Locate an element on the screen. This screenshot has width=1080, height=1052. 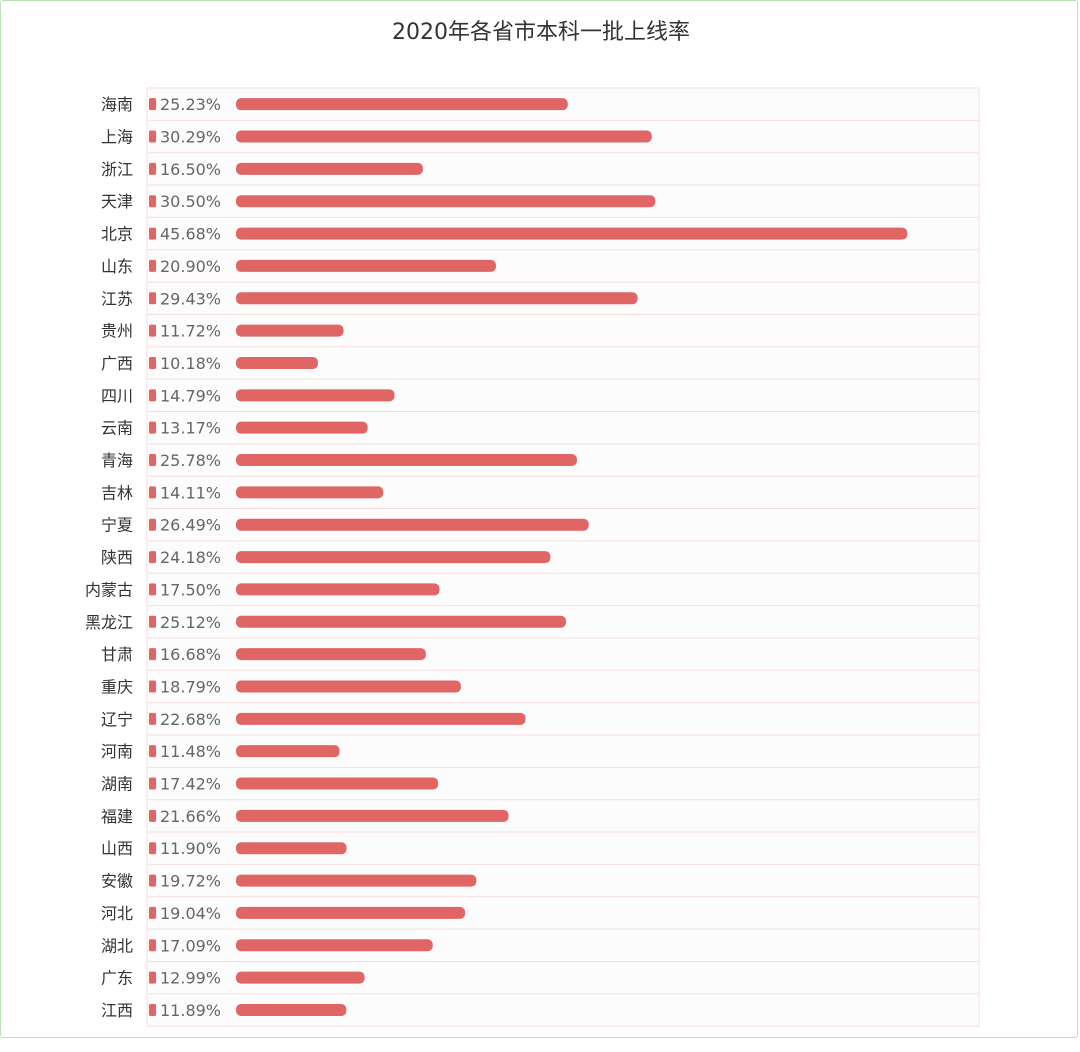
value-label: 30.50% is located at coordinates (190, 201).